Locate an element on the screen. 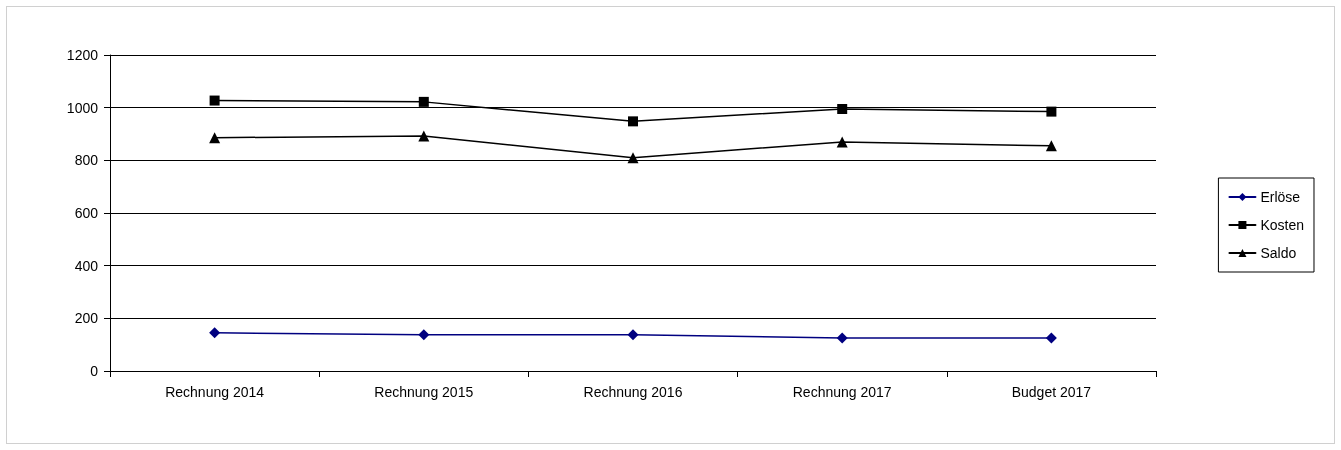 Image resolution: width=1341 pixels, height=450 pixels. y-tick-label: 1000 is located at coordinates (82, 107).